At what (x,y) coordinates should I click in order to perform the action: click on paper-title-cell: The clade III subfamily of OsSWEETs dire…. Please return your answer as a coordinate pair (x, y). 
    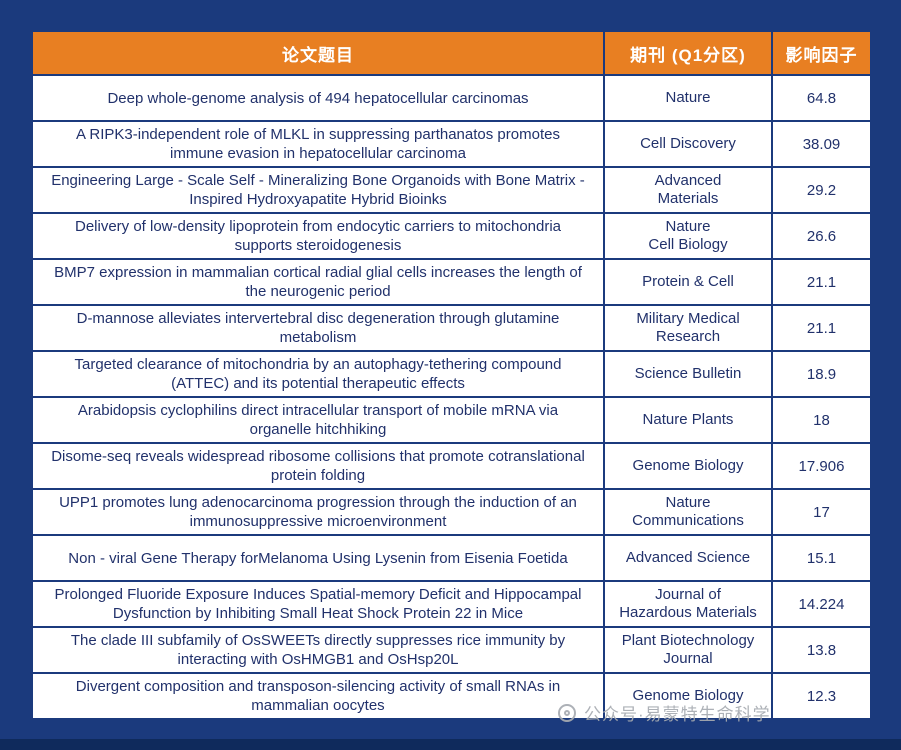
    Looking at the image, I should click on (318, 650).